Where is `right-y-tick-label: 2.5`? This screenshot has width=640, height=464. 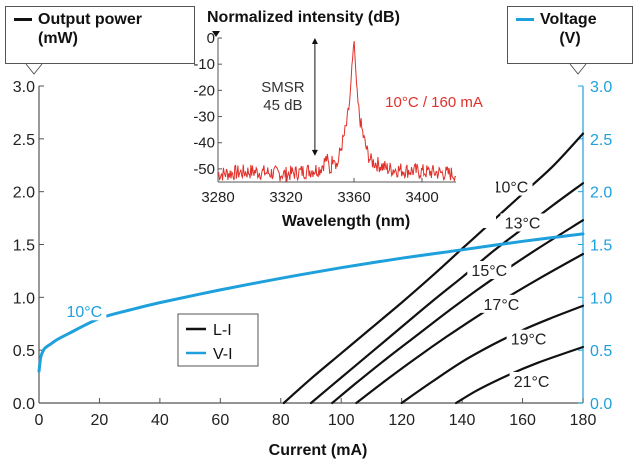
right-y-tick-label: 2.5 is located at coordinates (601, 140).